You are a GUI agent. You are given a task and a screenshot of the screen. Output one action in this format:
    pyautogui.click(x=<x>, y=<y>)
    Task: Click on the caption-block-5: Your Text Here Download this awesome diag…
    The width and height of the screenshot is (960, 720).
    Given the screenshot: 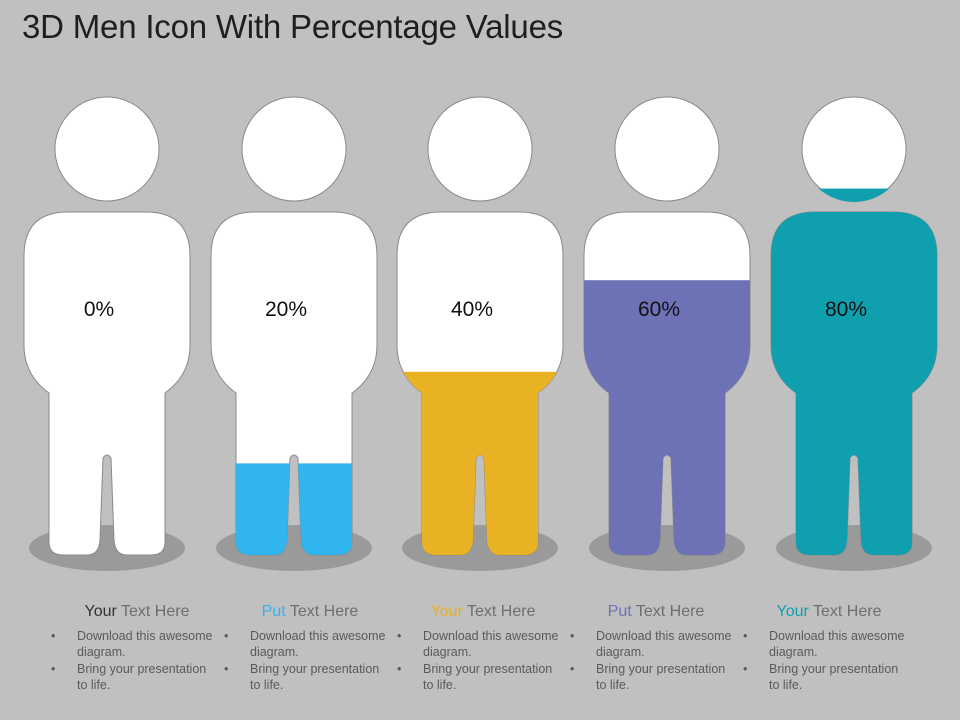 What is the action you would take?
    pyautogui.click(x=829, y=647)
    